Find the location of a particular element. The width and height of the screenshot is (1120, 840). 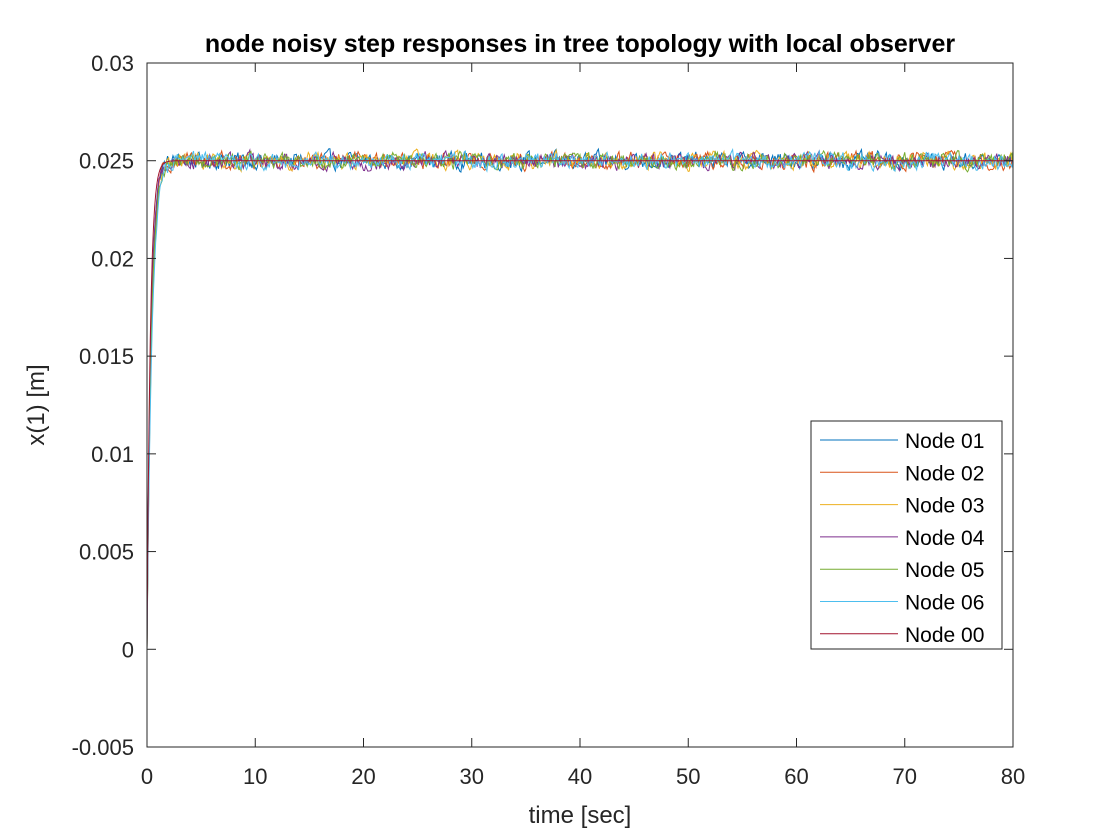

y-tick-label: 0.03 is located at coordinates (112, 63).